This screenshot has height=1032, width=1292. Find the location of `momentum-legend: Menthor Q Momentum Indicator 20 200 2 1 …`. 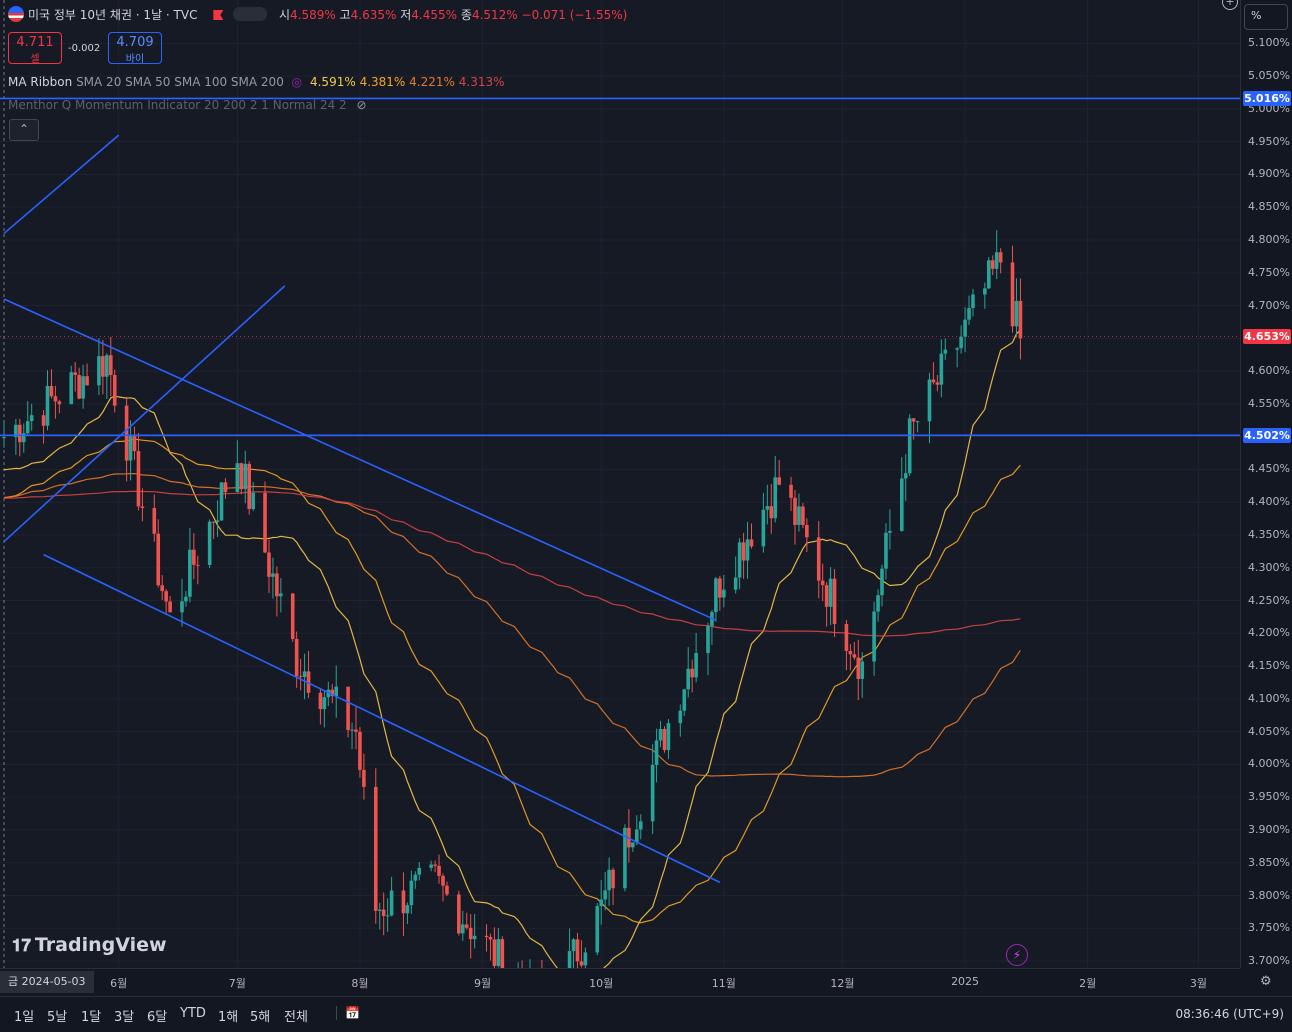

momentum-legend: Menthor Q Momentum Indicator 20 200 2 1 … is located at coordinates (187, 105).